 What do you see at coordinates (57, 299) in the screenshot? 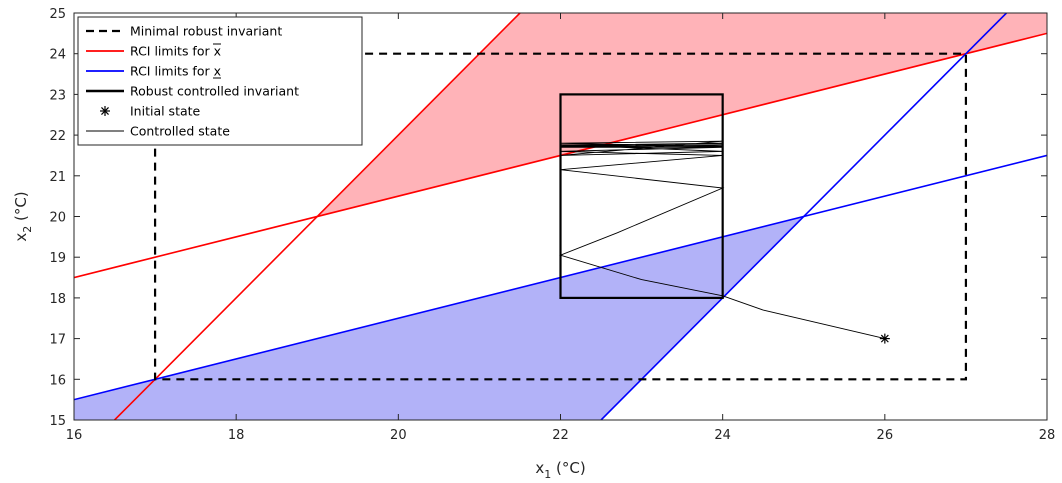
I see `y-tick-label: 18` at bounding box center [57, 299].